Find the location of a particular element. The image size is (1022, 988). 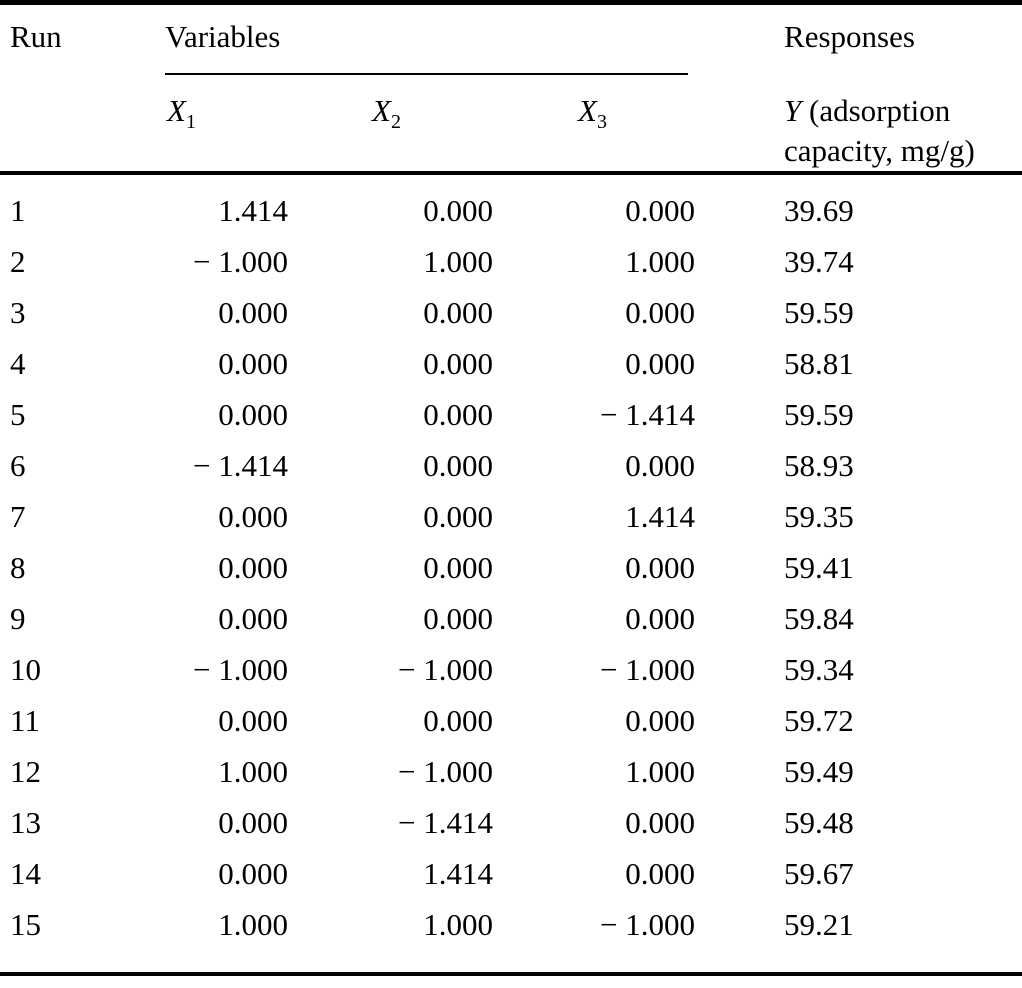

run-cell: 12 is located at coordinates (25, 771).